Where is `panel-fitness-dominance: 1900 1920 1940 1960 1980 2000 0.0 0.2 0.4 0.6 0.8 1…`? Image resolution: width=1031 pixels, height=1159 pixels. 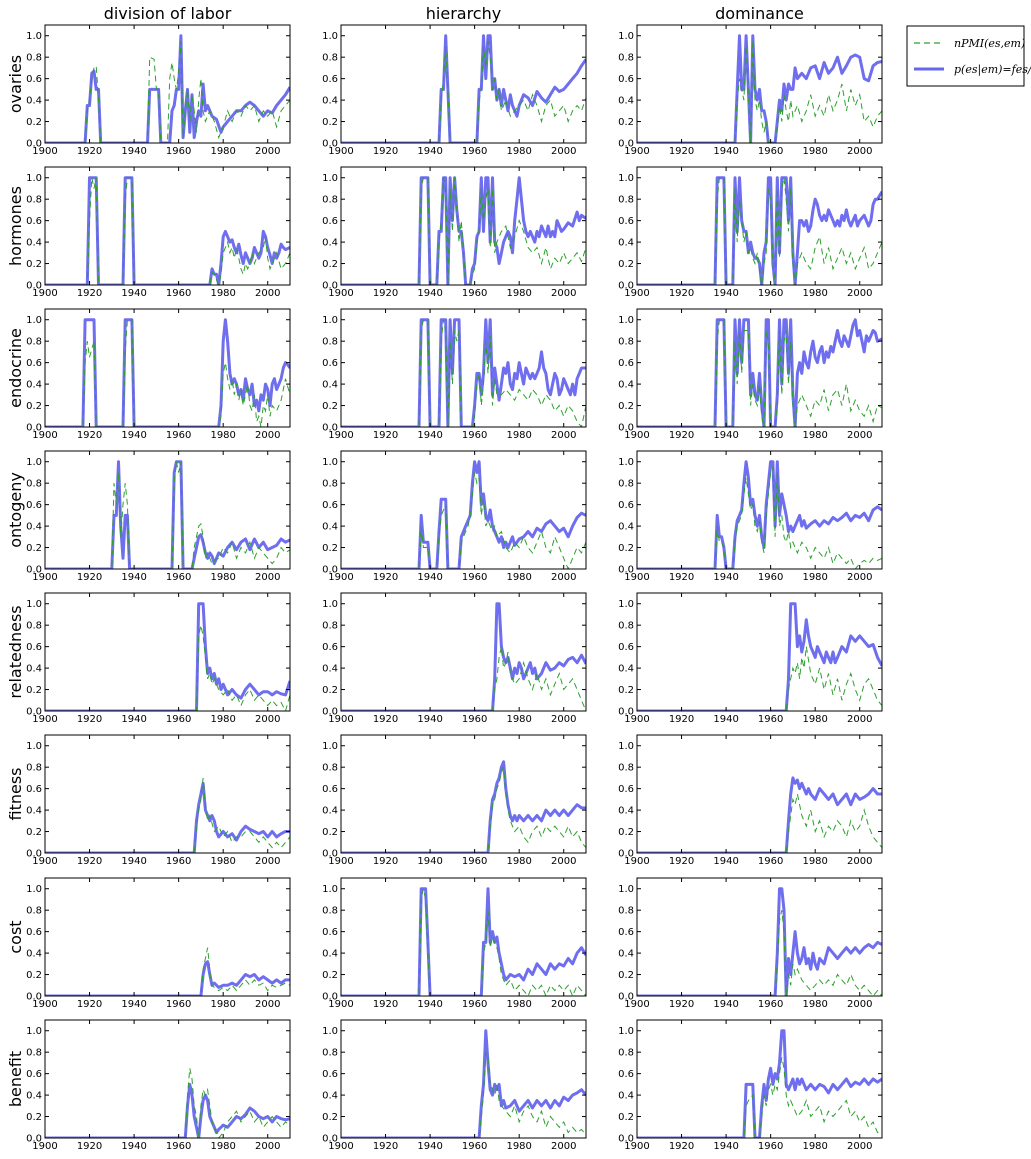 panel-fitness-dominance: 1900 1920 1940 1960 1980 2000 0.0 0.2 0.4 0.6 0.8 1… is located at coordinates (750, 800).